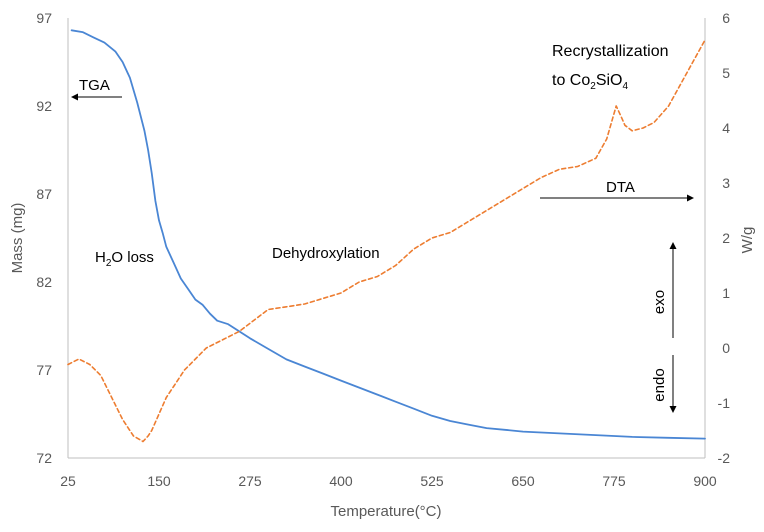  Describe the element at coordinates (705, 481) in the screenshot. I see `x-tick-label: 900` at that location.